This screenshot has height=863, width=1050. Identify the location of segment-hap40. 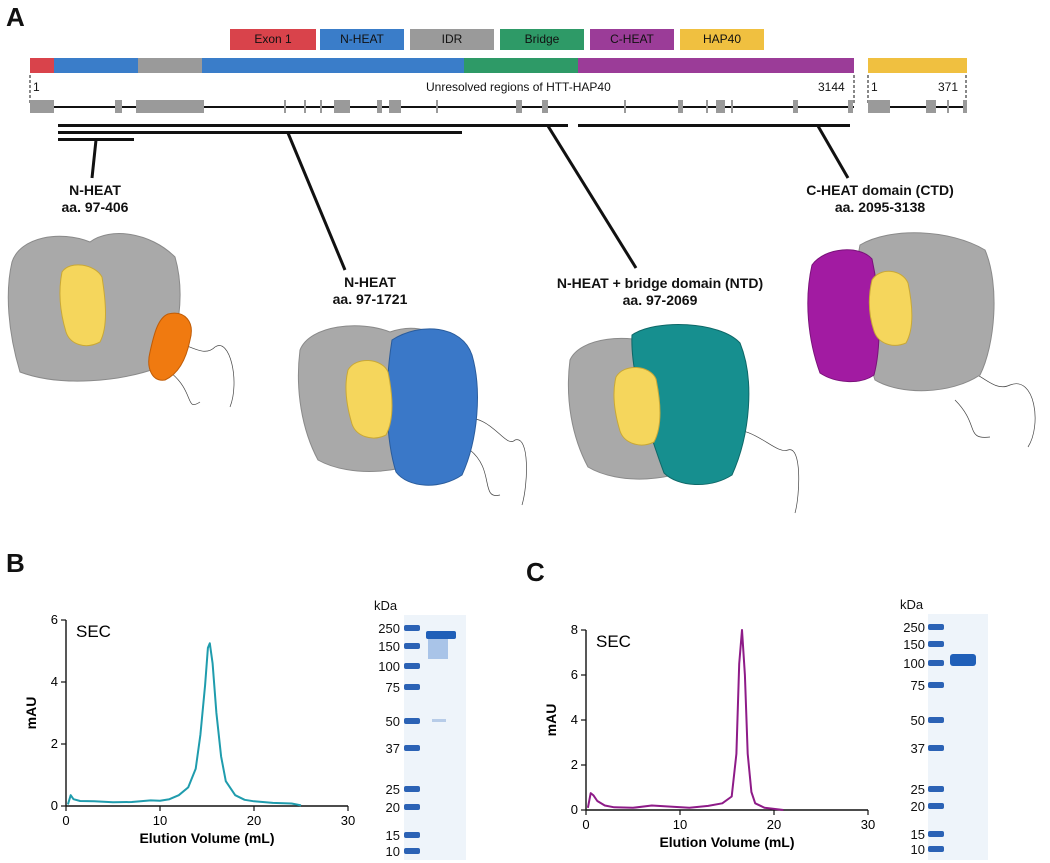
(917, 65).